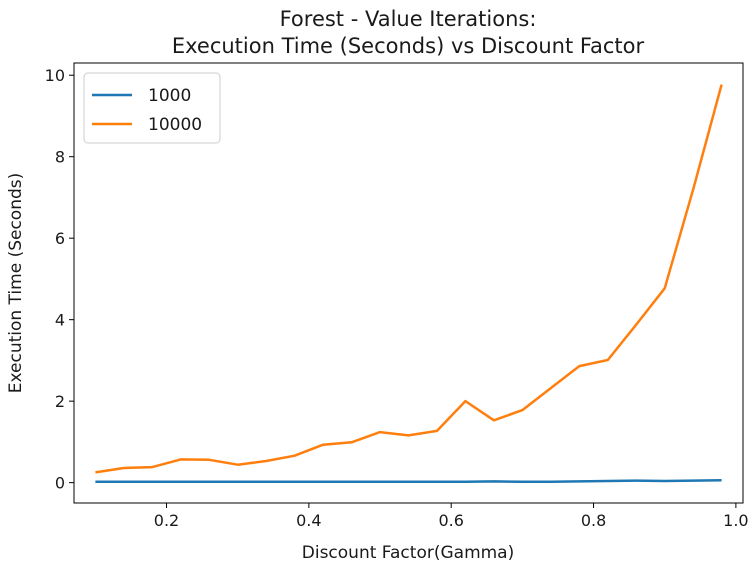  I want to click on y-tick-label: 4, so click(60, 320).